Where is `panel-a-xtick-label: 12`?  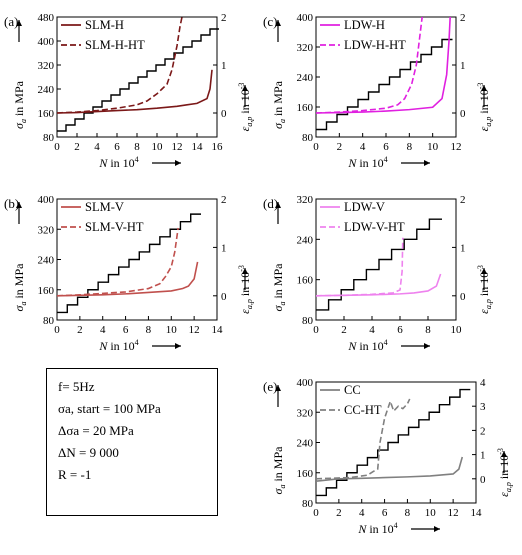
panel-a-xtick-label: 12 is located at coordinates (177, 147).